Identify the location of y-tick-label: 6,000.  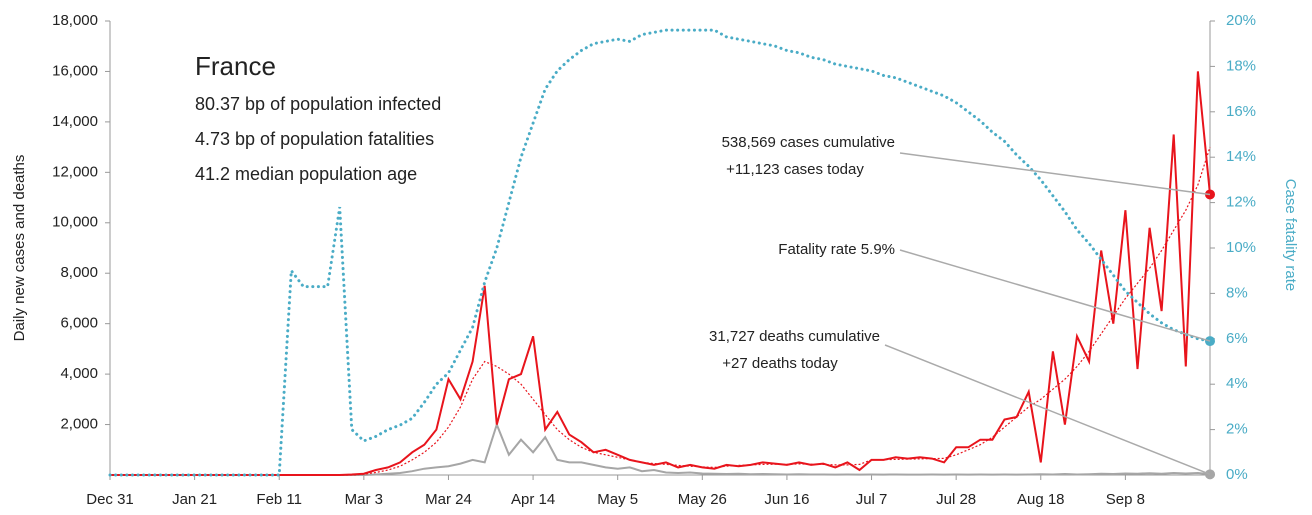
(79, 323).